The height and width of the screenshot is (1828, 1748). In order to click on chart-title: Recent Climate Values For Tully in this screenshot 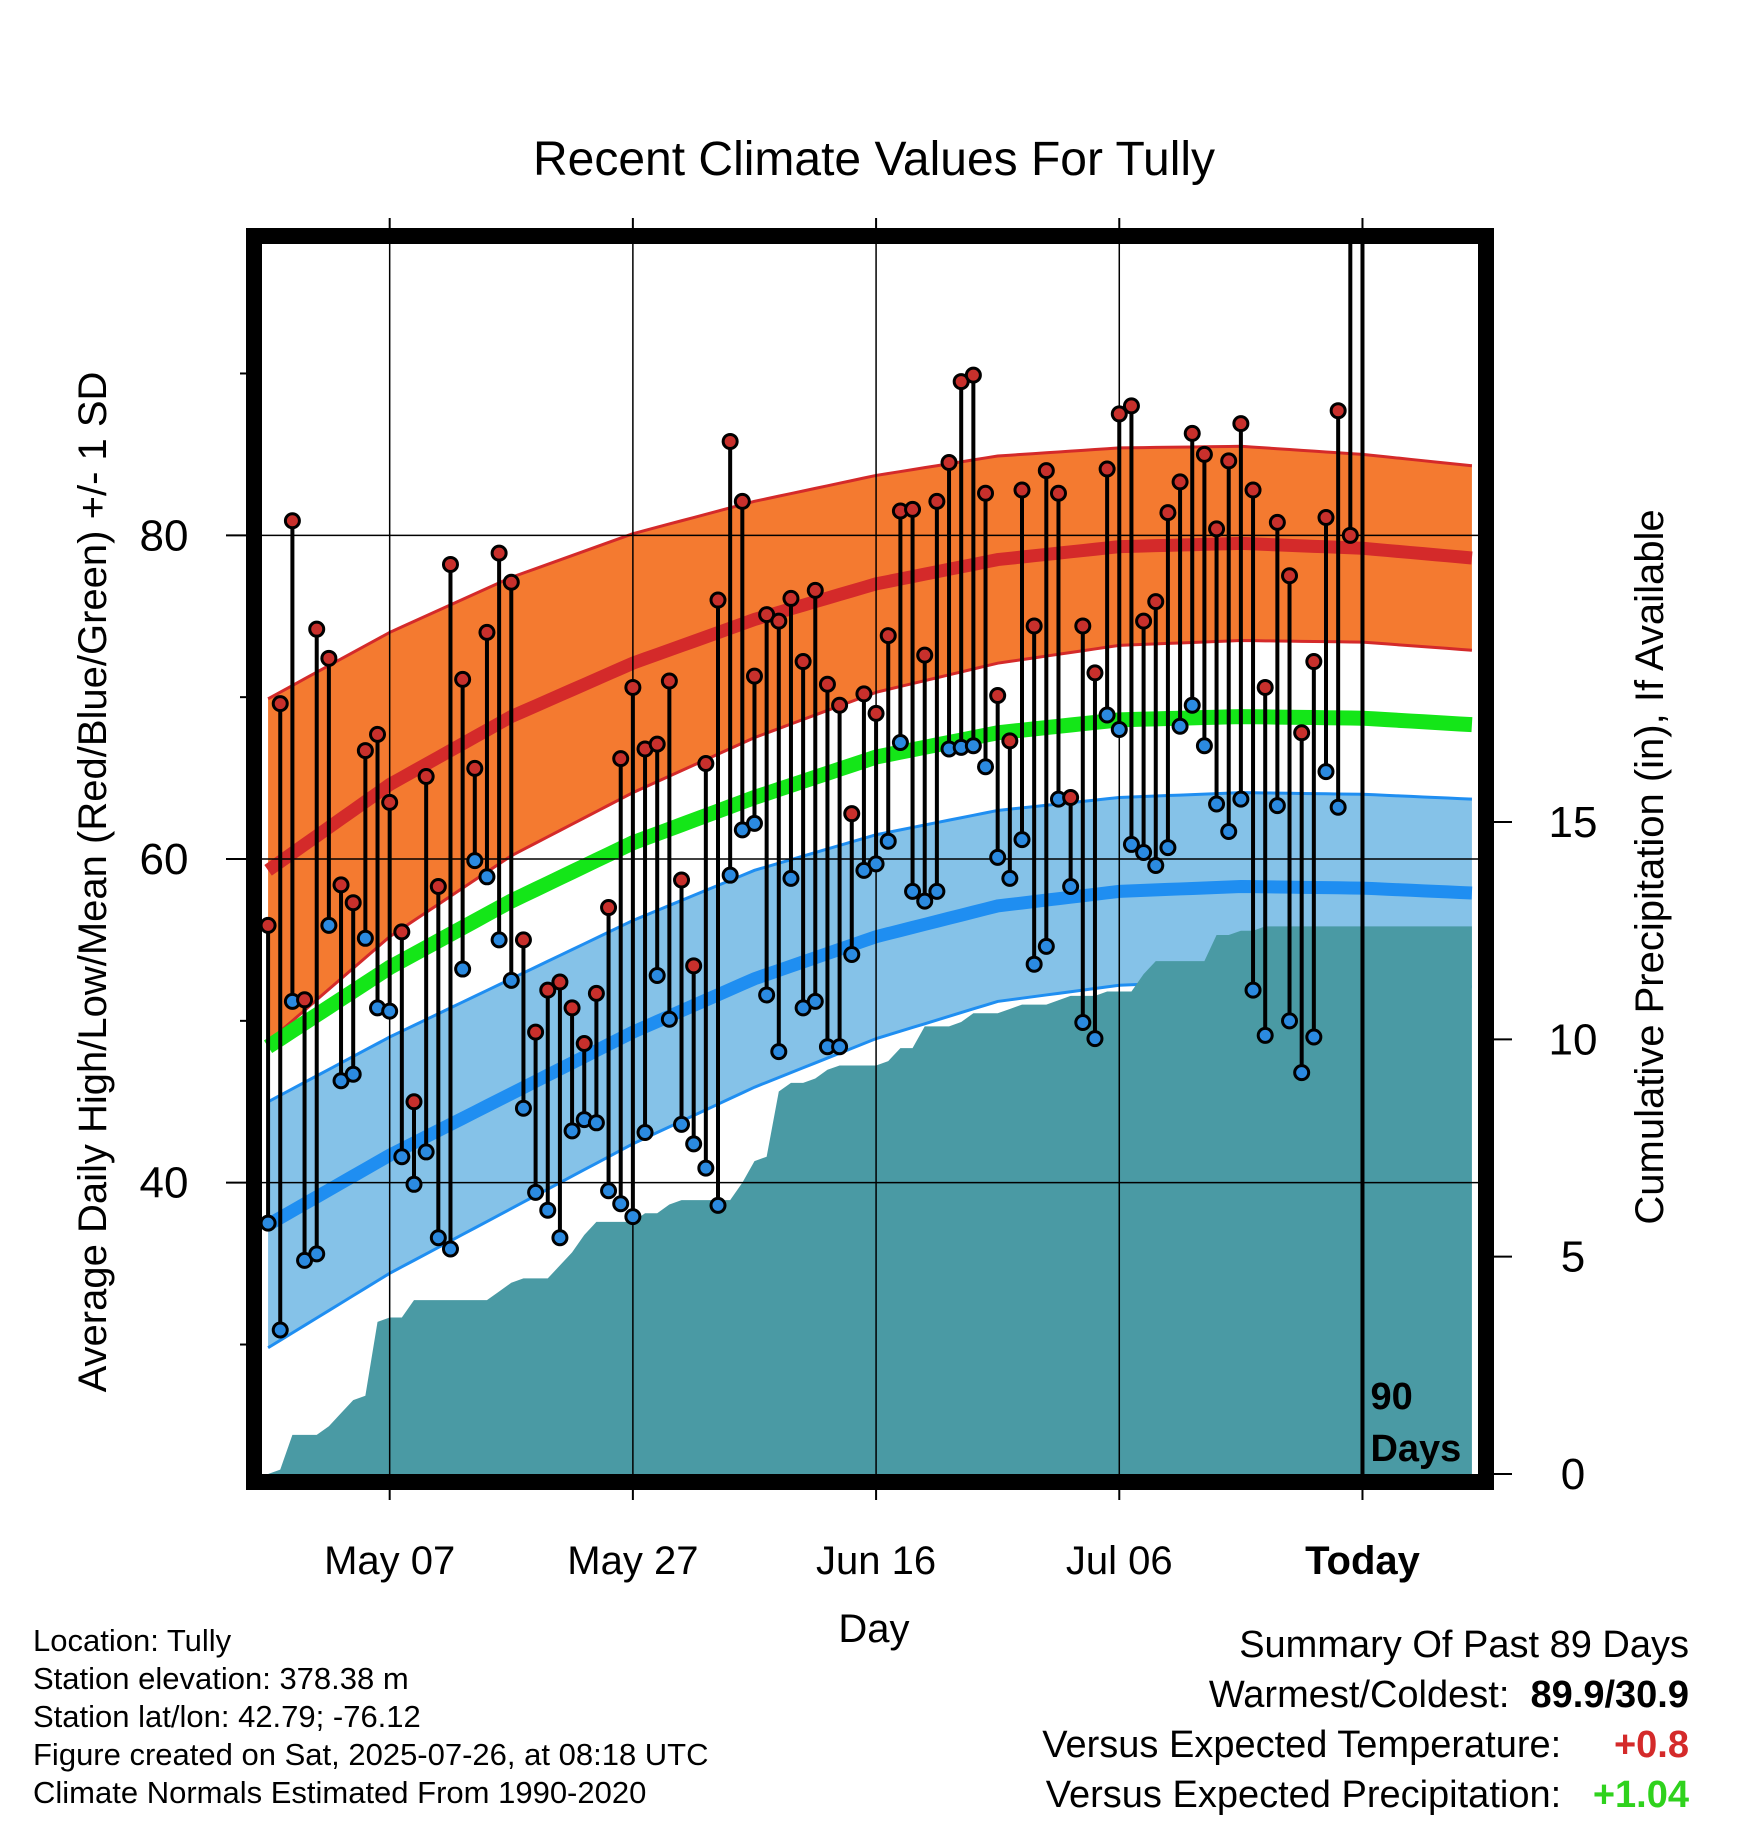, I will do `click(874, 159)`.